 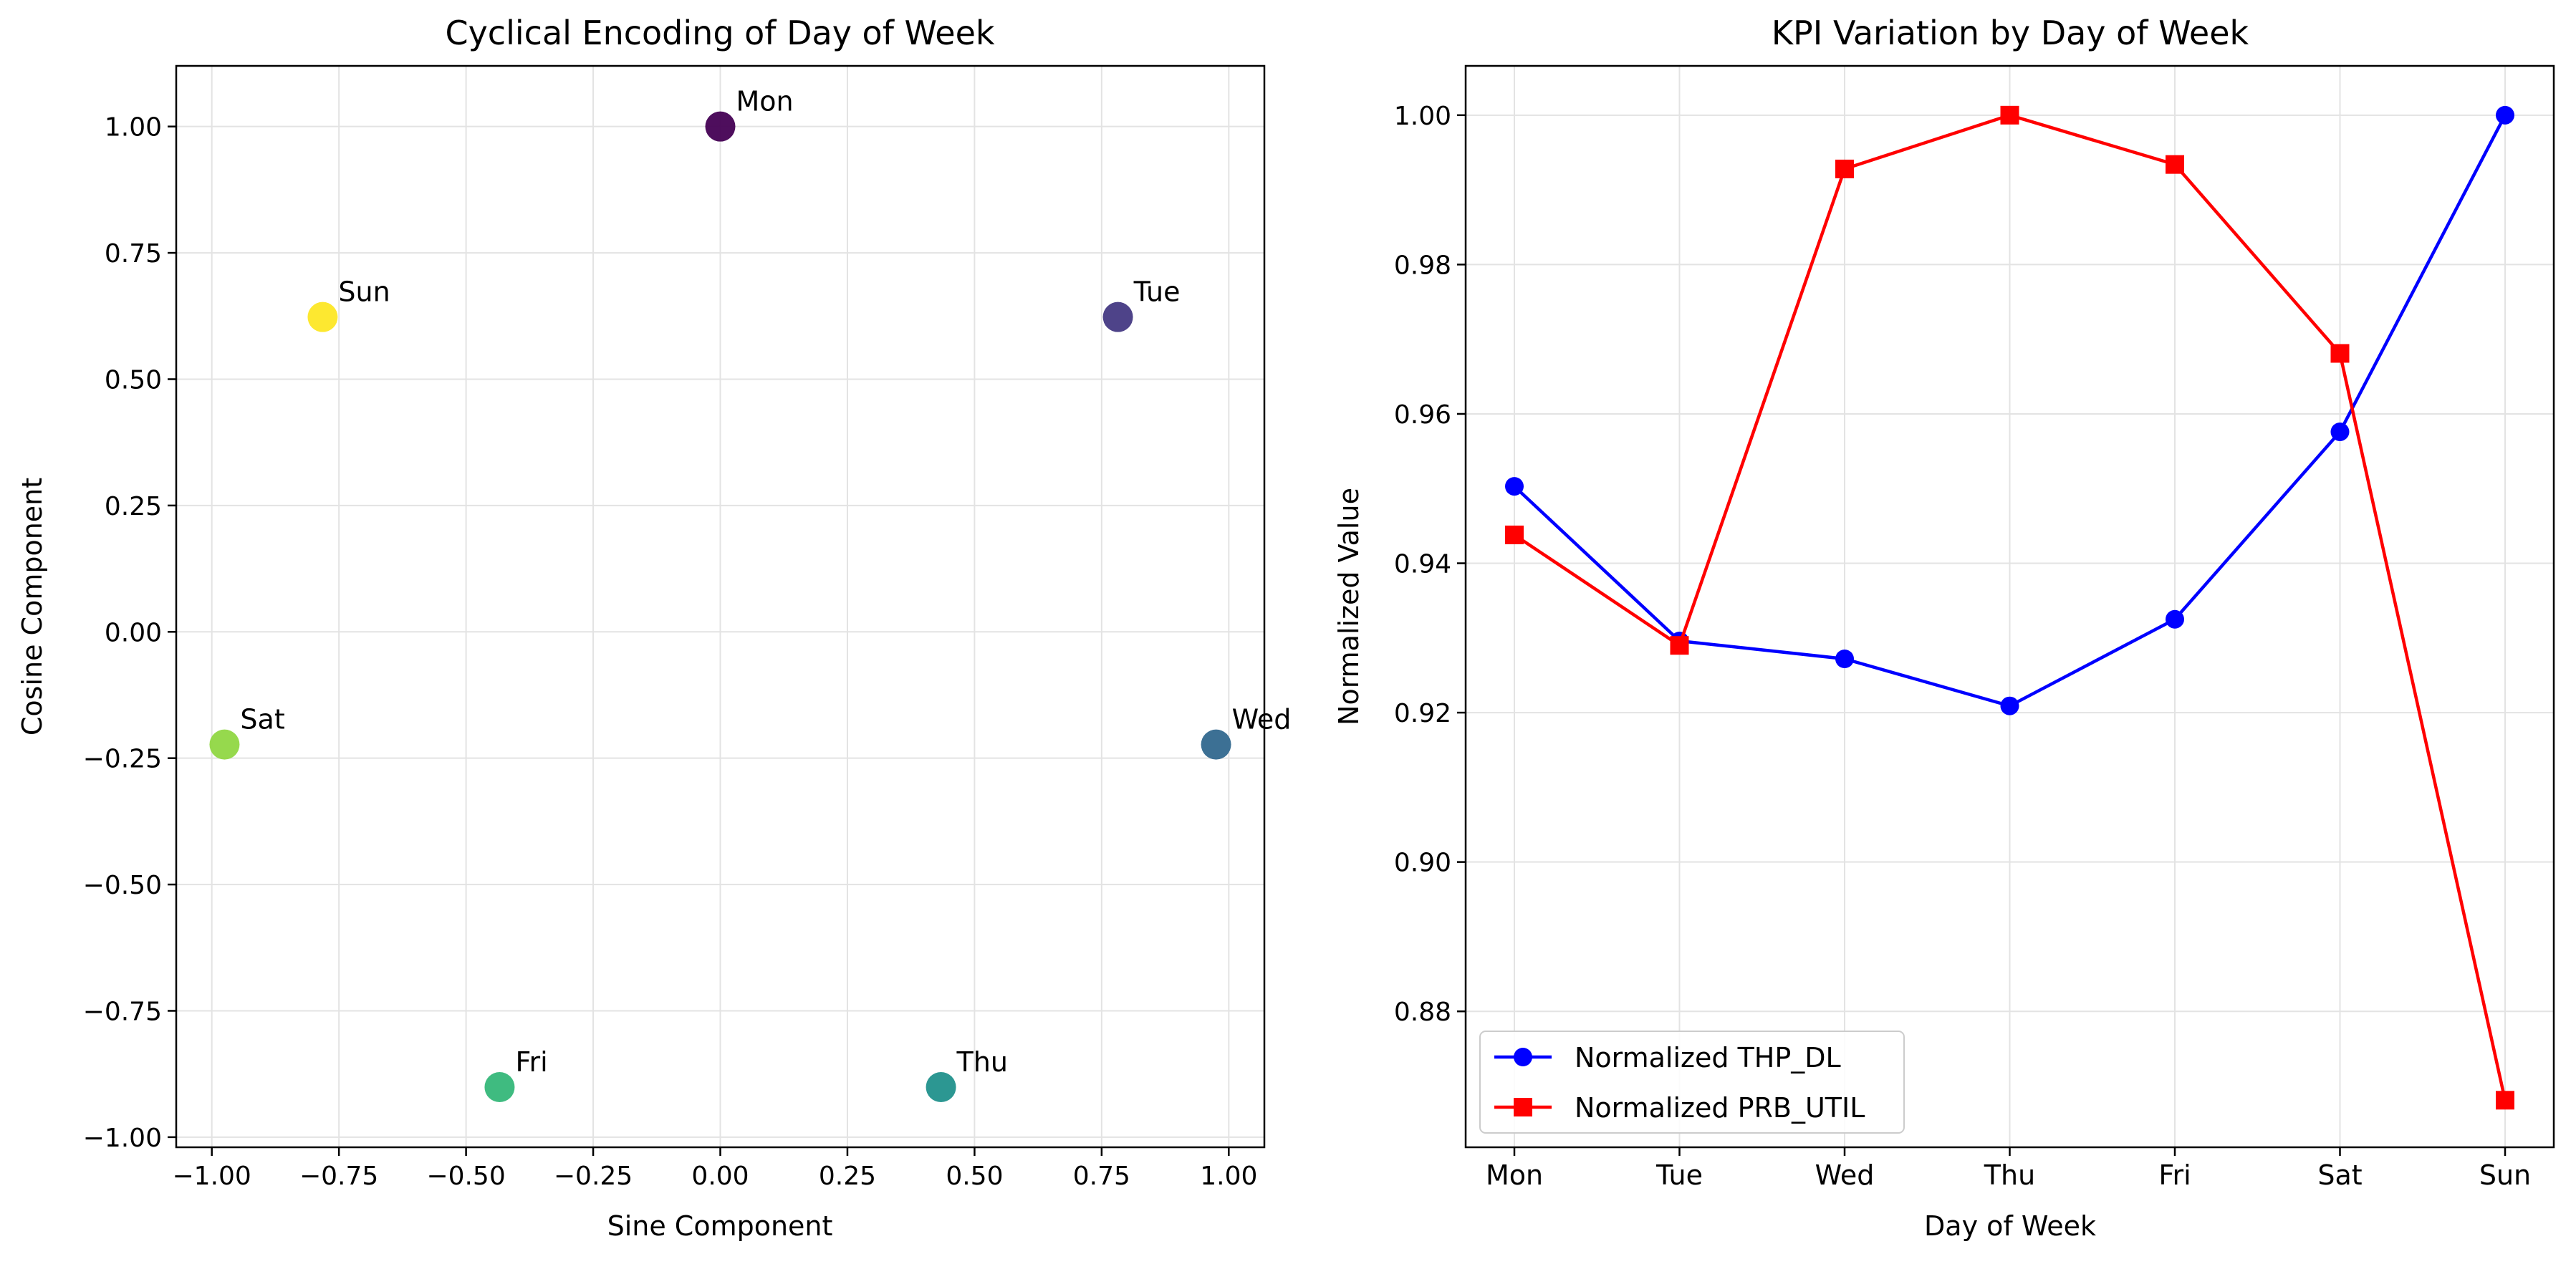 I want to click on scatter-x-tick-label: 0.50, so click(x=975, y=1176).